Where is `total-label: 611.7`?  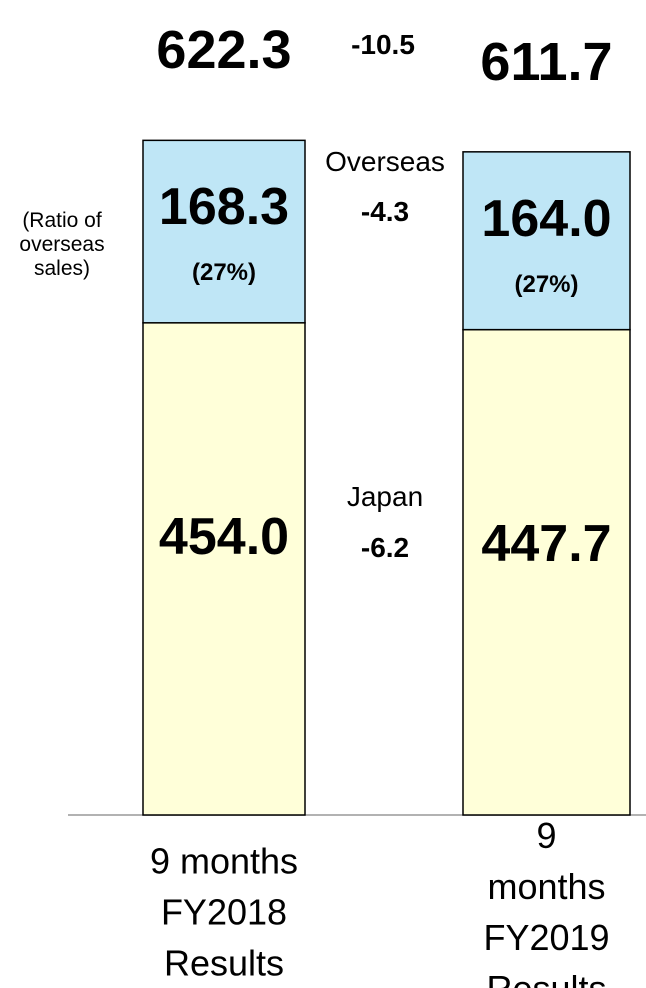 total-label: 611.7 is located at coordinates (546, 61).